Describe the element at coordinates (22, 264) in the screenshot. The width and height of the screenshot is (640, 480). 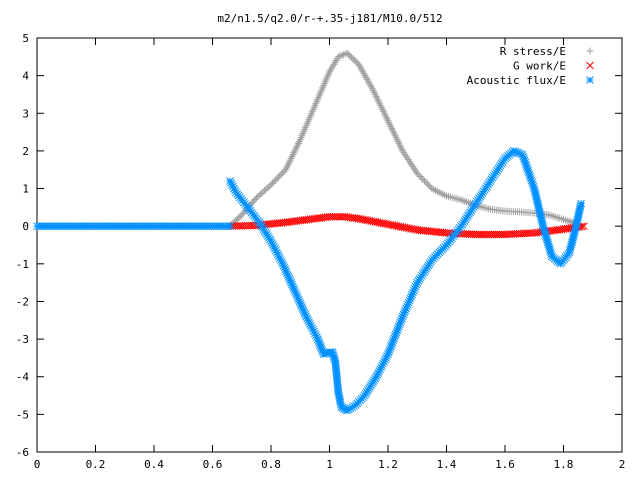
I see `y-tick-label: -1` at that location.